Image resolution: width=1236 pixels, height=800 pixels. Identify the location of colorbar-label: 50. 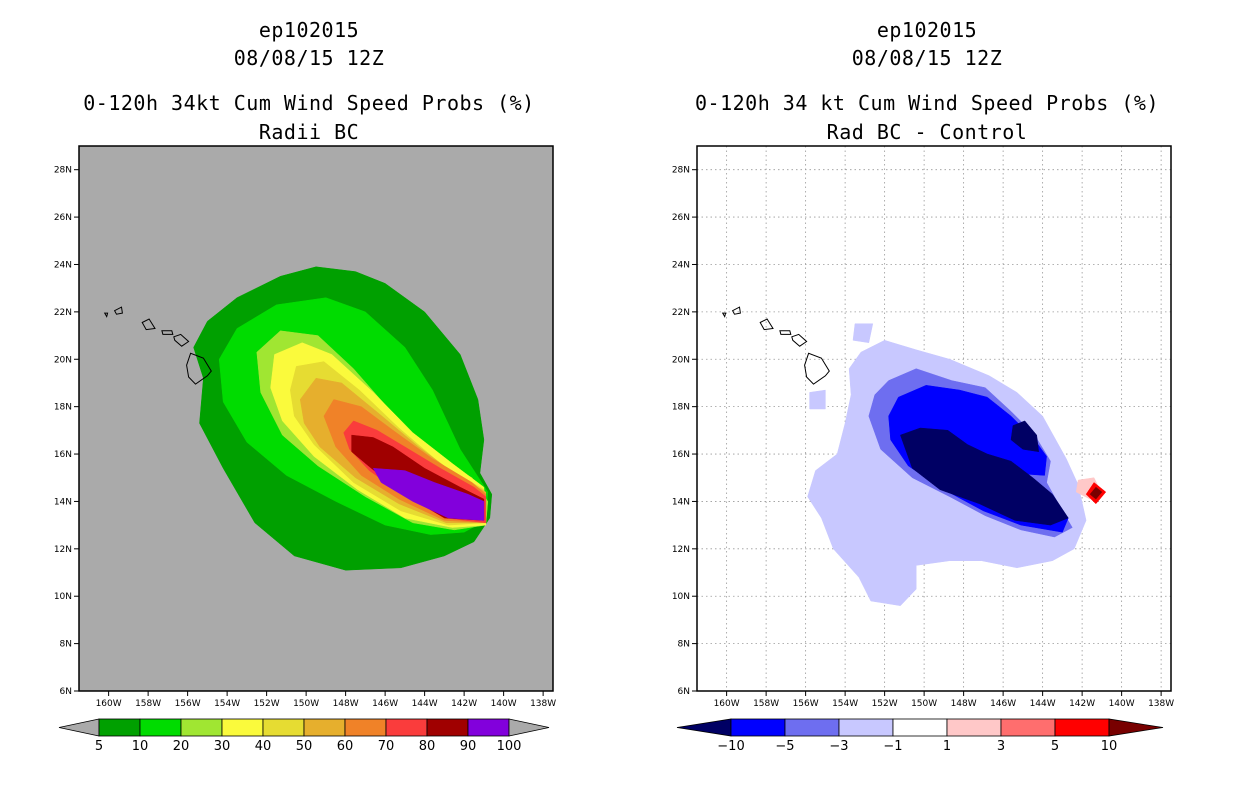
(304, 746).